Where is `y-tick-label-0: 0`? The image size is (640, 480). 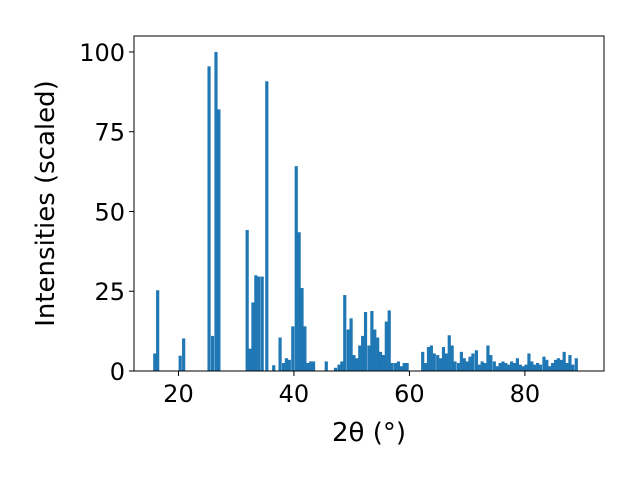
y-tick-label-0: 0 is located at coordinates (117, 372).